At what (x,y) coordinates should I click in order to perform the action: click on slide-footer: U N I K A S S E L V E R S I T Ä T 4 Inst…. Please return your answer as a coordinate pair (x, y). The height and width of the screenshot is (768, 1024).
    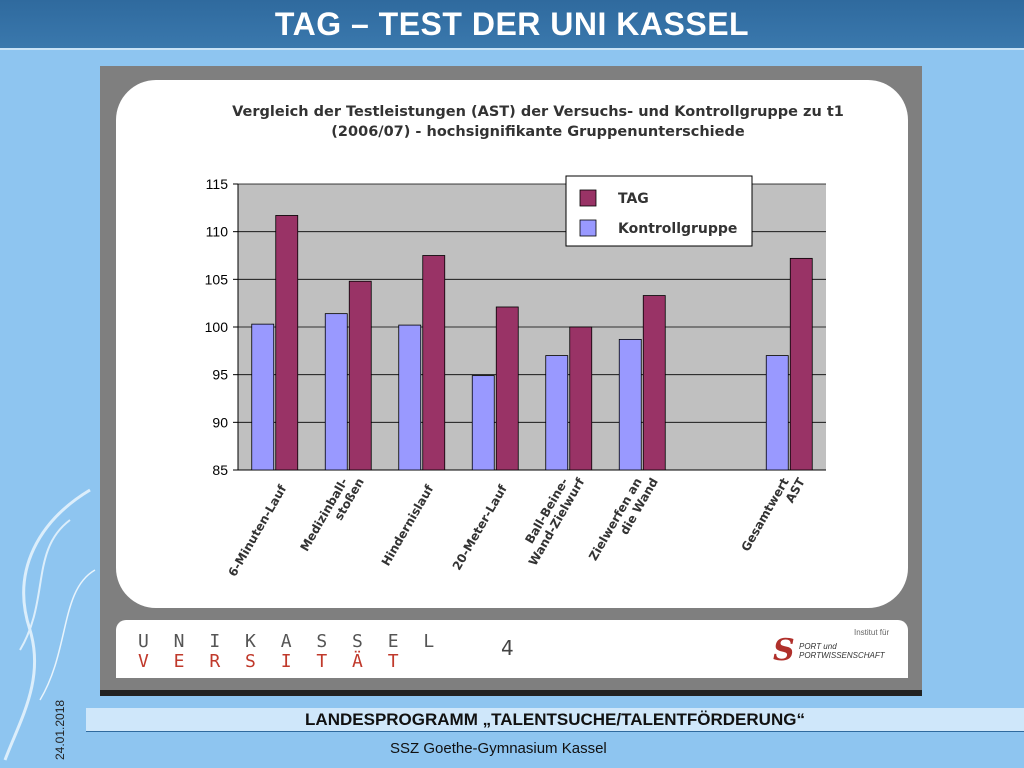
    Looking at the image, I should click on (512, 649).